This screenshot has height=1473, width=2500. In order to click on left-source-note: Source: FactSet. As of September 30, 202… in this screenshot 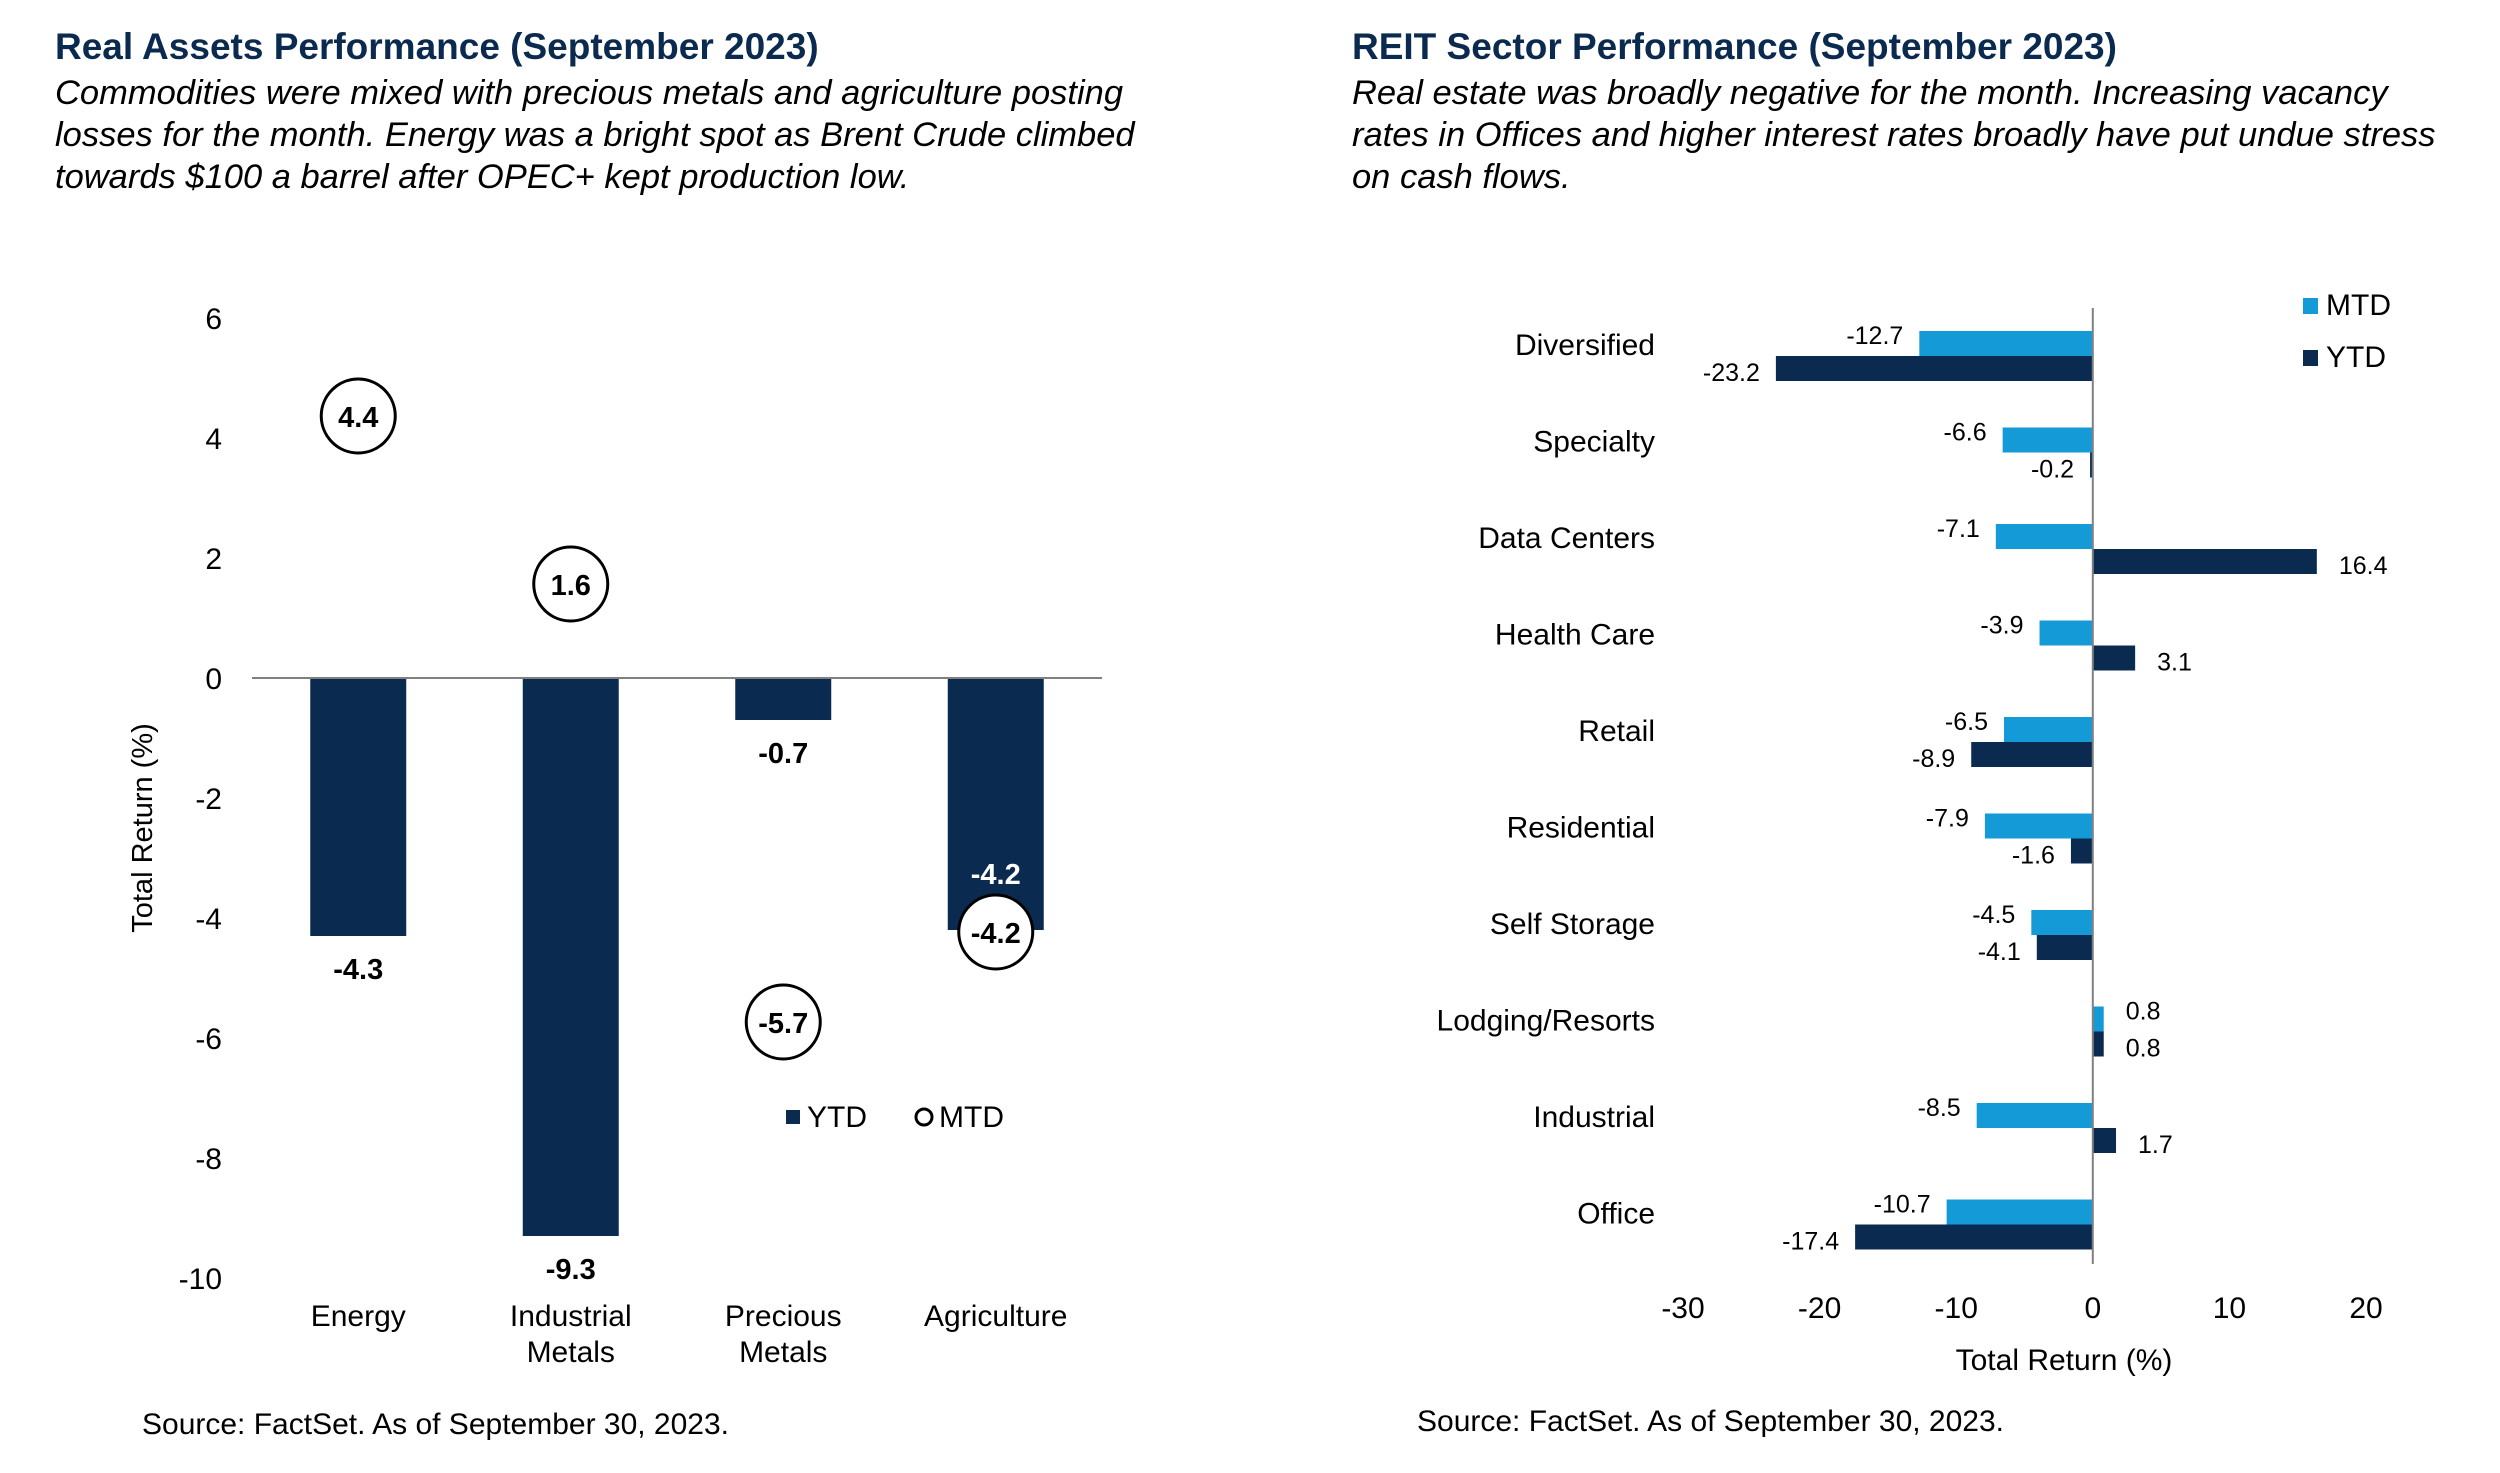, I will do `click(436, 1424)`.